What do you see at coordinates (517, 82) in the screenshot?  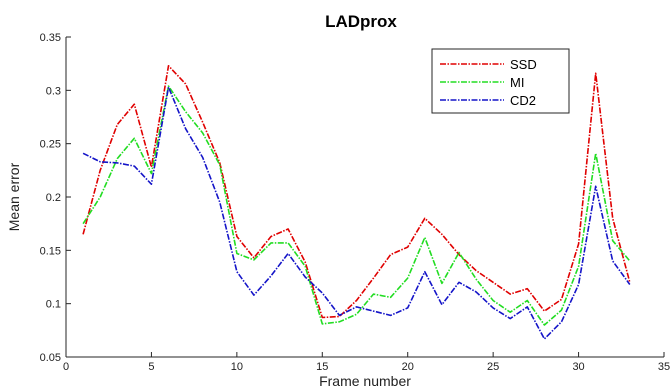 I see `legend-label-mi: MI` at bounding box center [517, 82].